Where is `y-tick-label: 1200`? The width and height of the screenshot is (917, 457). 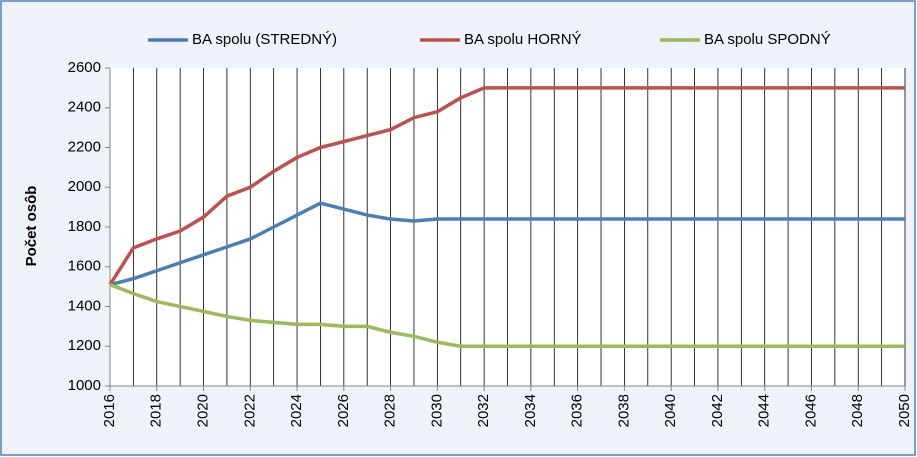 y-tick-label: 1200 is located at coordinates (84, 345).